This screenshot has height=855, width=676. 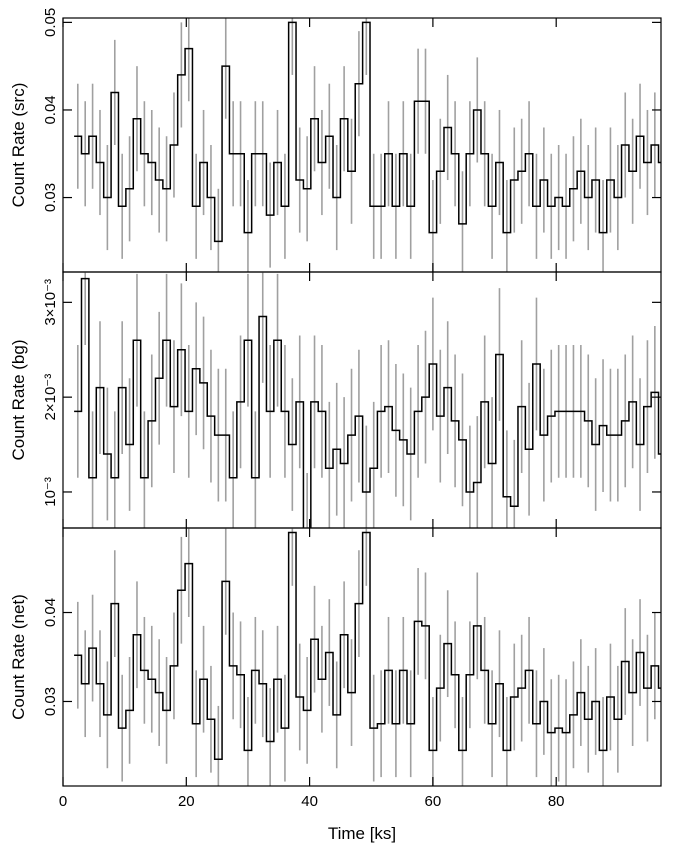 What do you see at coordinates (63, 801) in the screenshot?
I see `x-tick-label: 0` at bounding box center [63, 801].